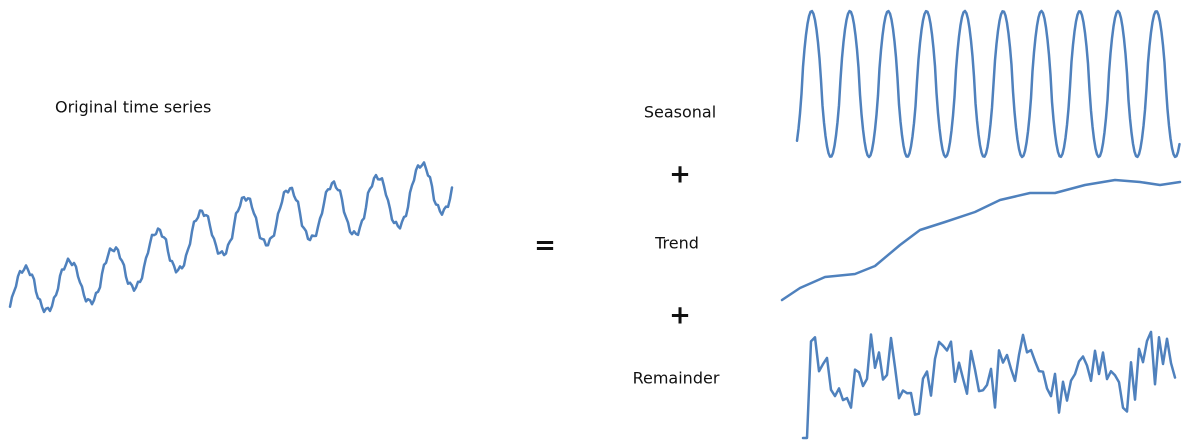  Describe the element at coordinates (545, 246) in the screenshot. I see `equals-sign: =` at that location.